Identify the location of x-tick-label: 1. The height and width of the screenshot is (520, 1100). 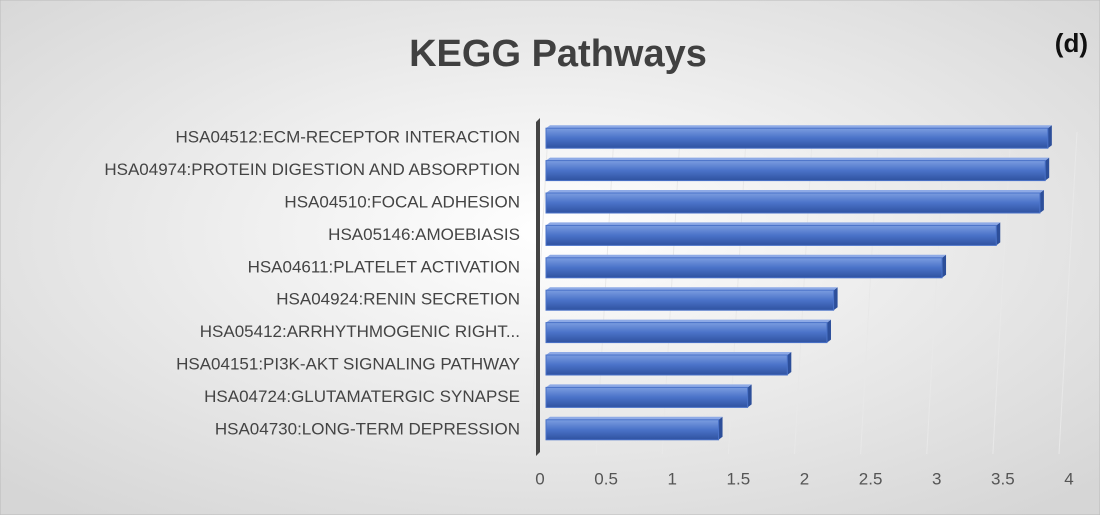
(672, 478).